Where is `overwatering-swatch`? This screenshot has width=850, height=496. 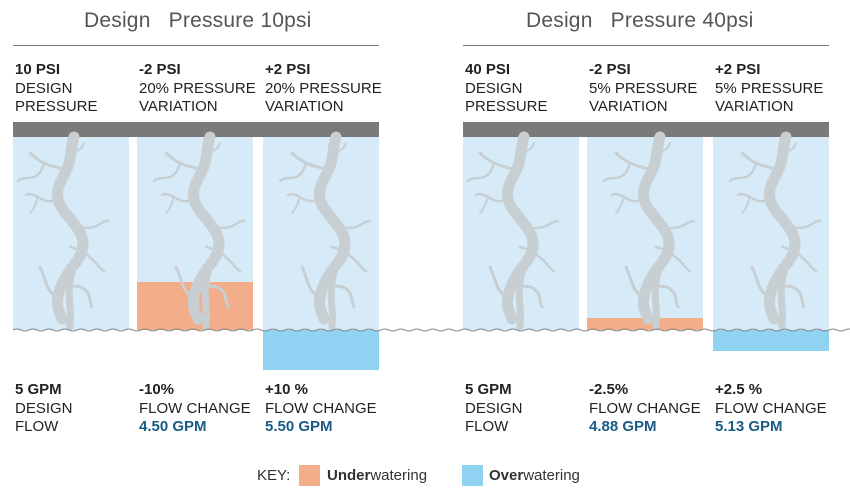 overwatering-swatch is located at coordinates (472, 475).